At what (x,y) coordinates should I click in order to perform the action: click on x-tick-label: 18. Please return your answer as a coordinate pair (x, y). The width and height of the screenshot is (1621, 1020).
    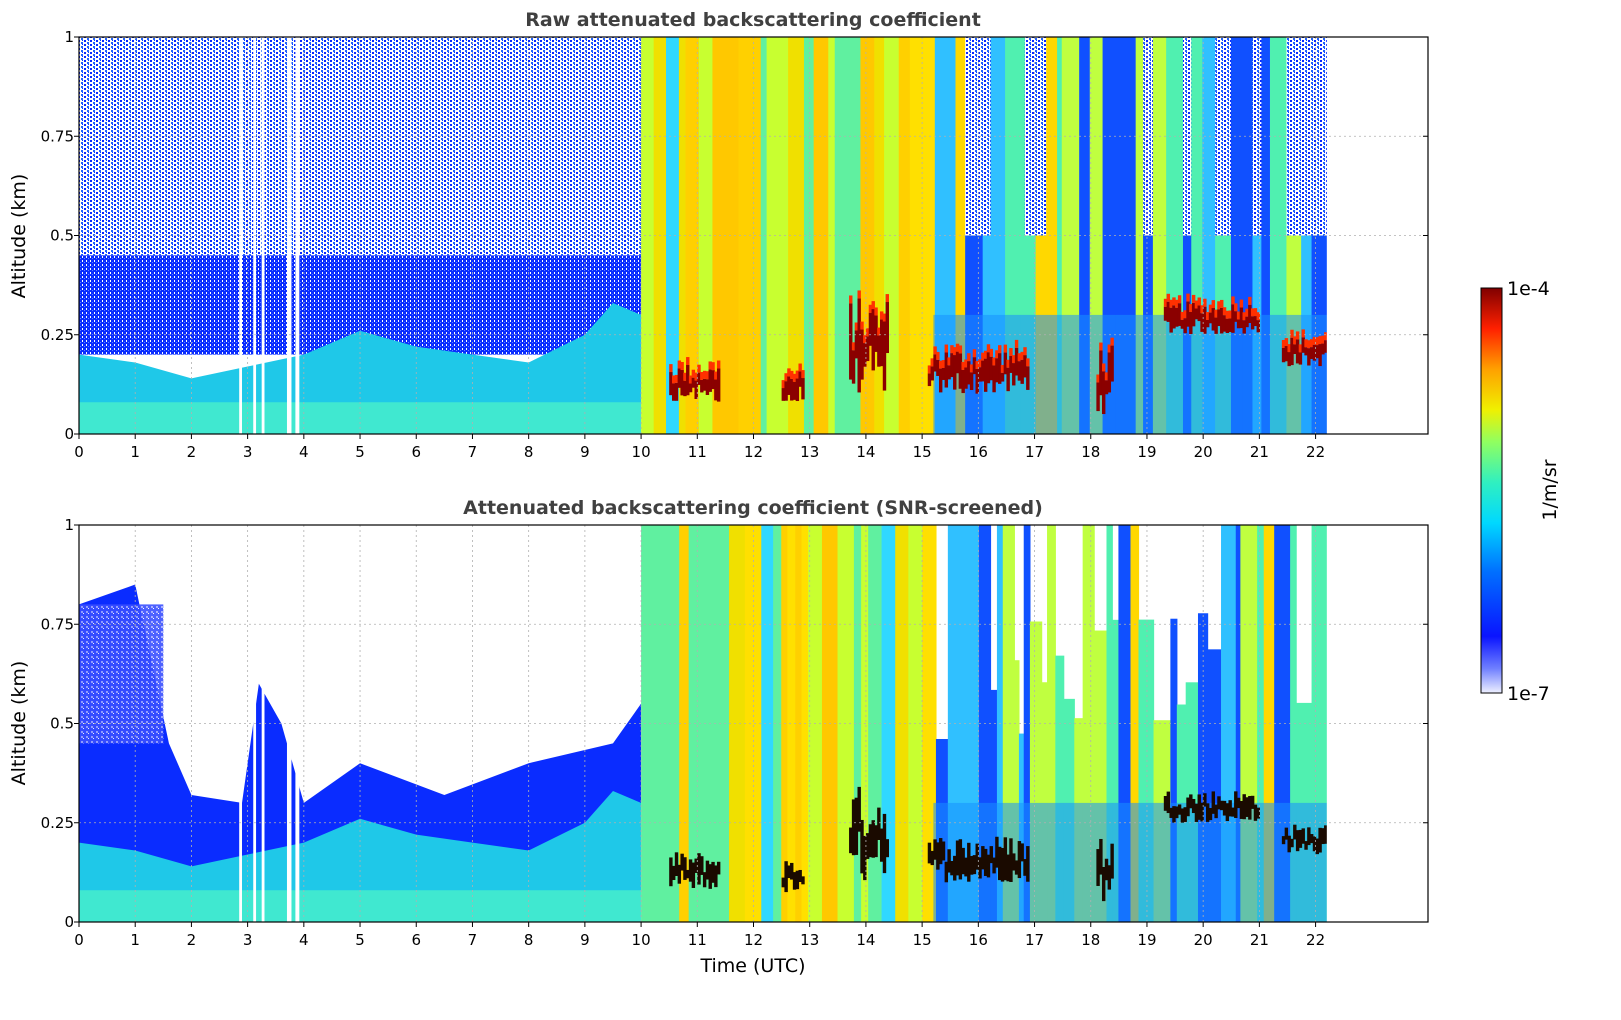
    Looking at the image, I should click on (1090, 452).